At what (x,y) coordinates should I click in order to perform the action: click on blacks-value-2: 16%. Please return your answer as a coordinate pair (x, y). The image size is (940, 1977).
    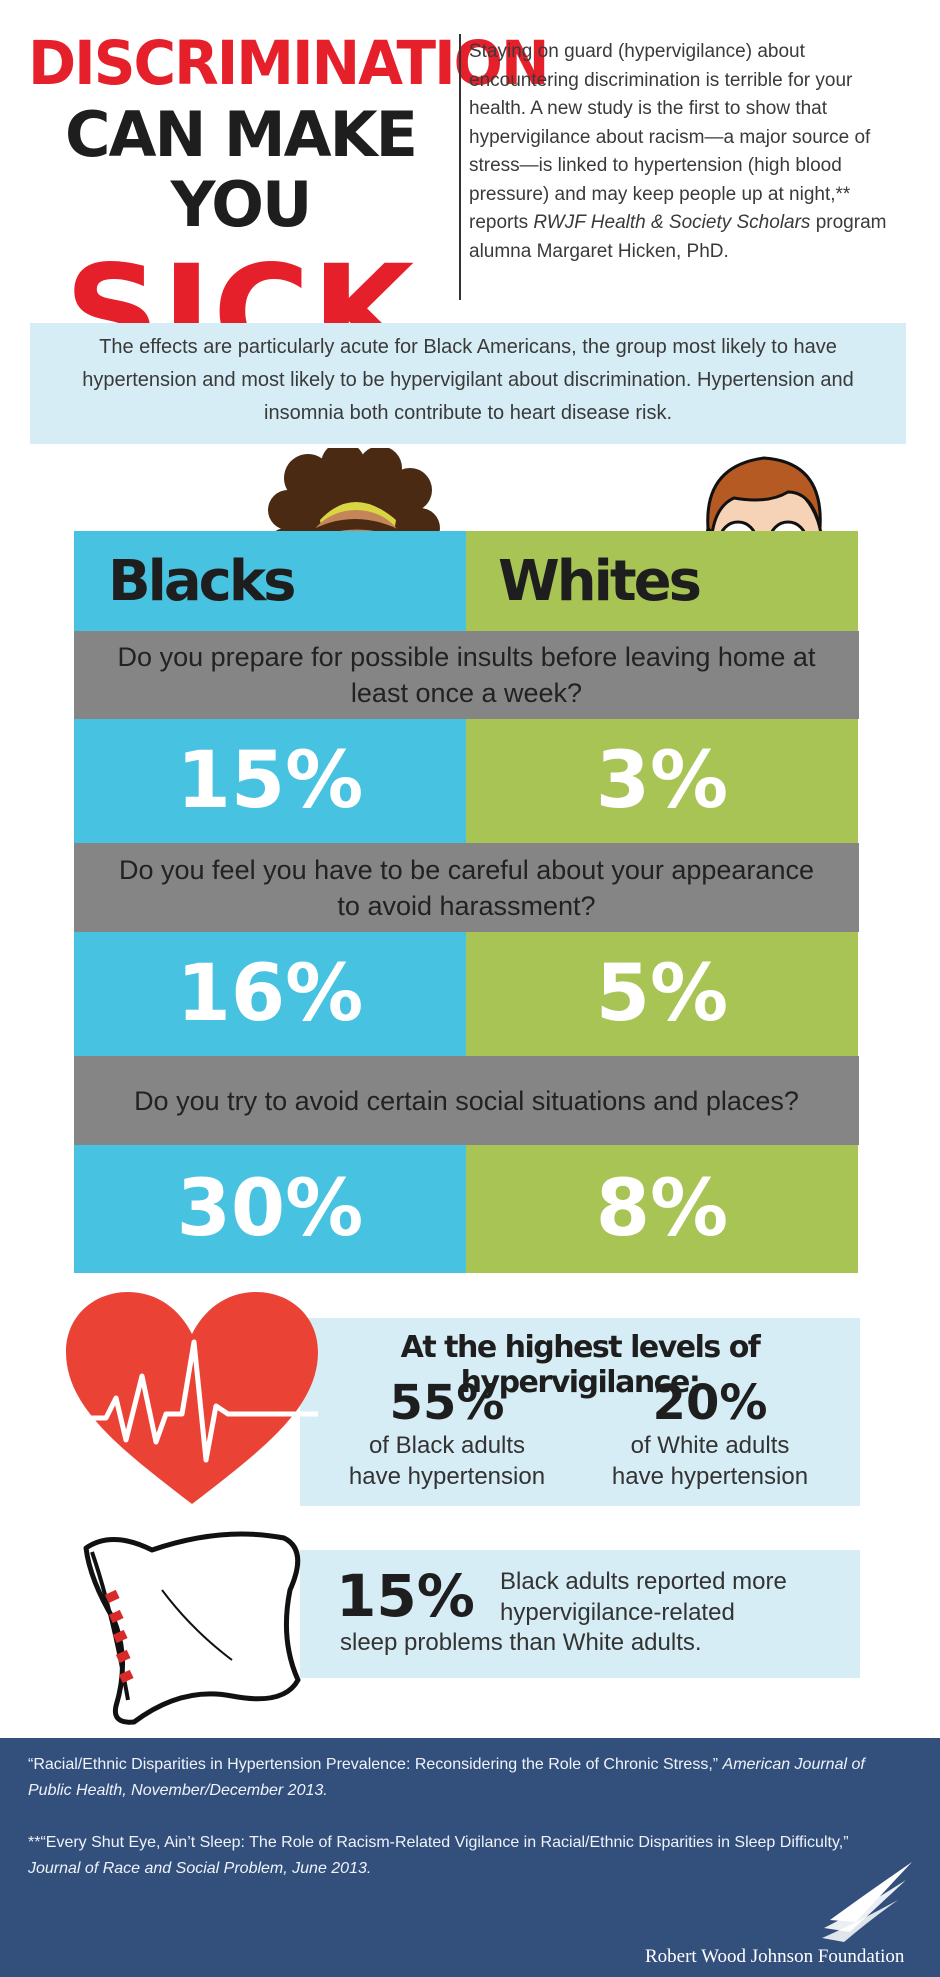
    Looking at the image, I should click on (270, 994).